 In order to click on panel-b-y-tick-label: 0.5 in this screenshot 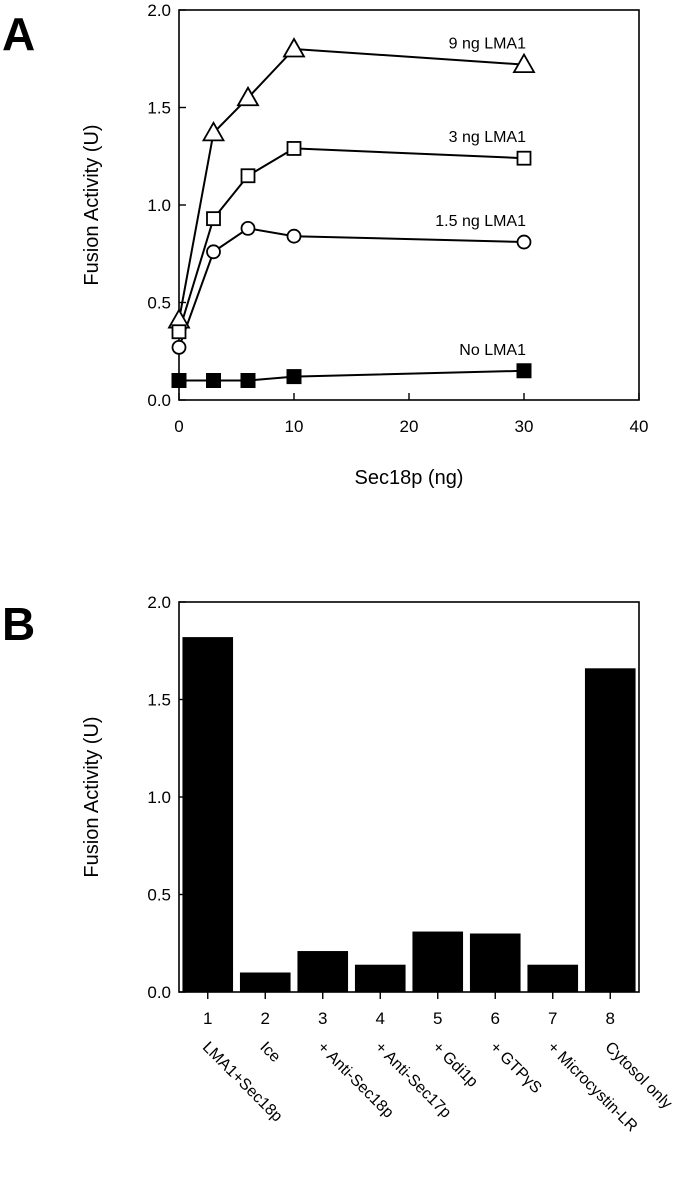, I will do `click(159, 895)`.